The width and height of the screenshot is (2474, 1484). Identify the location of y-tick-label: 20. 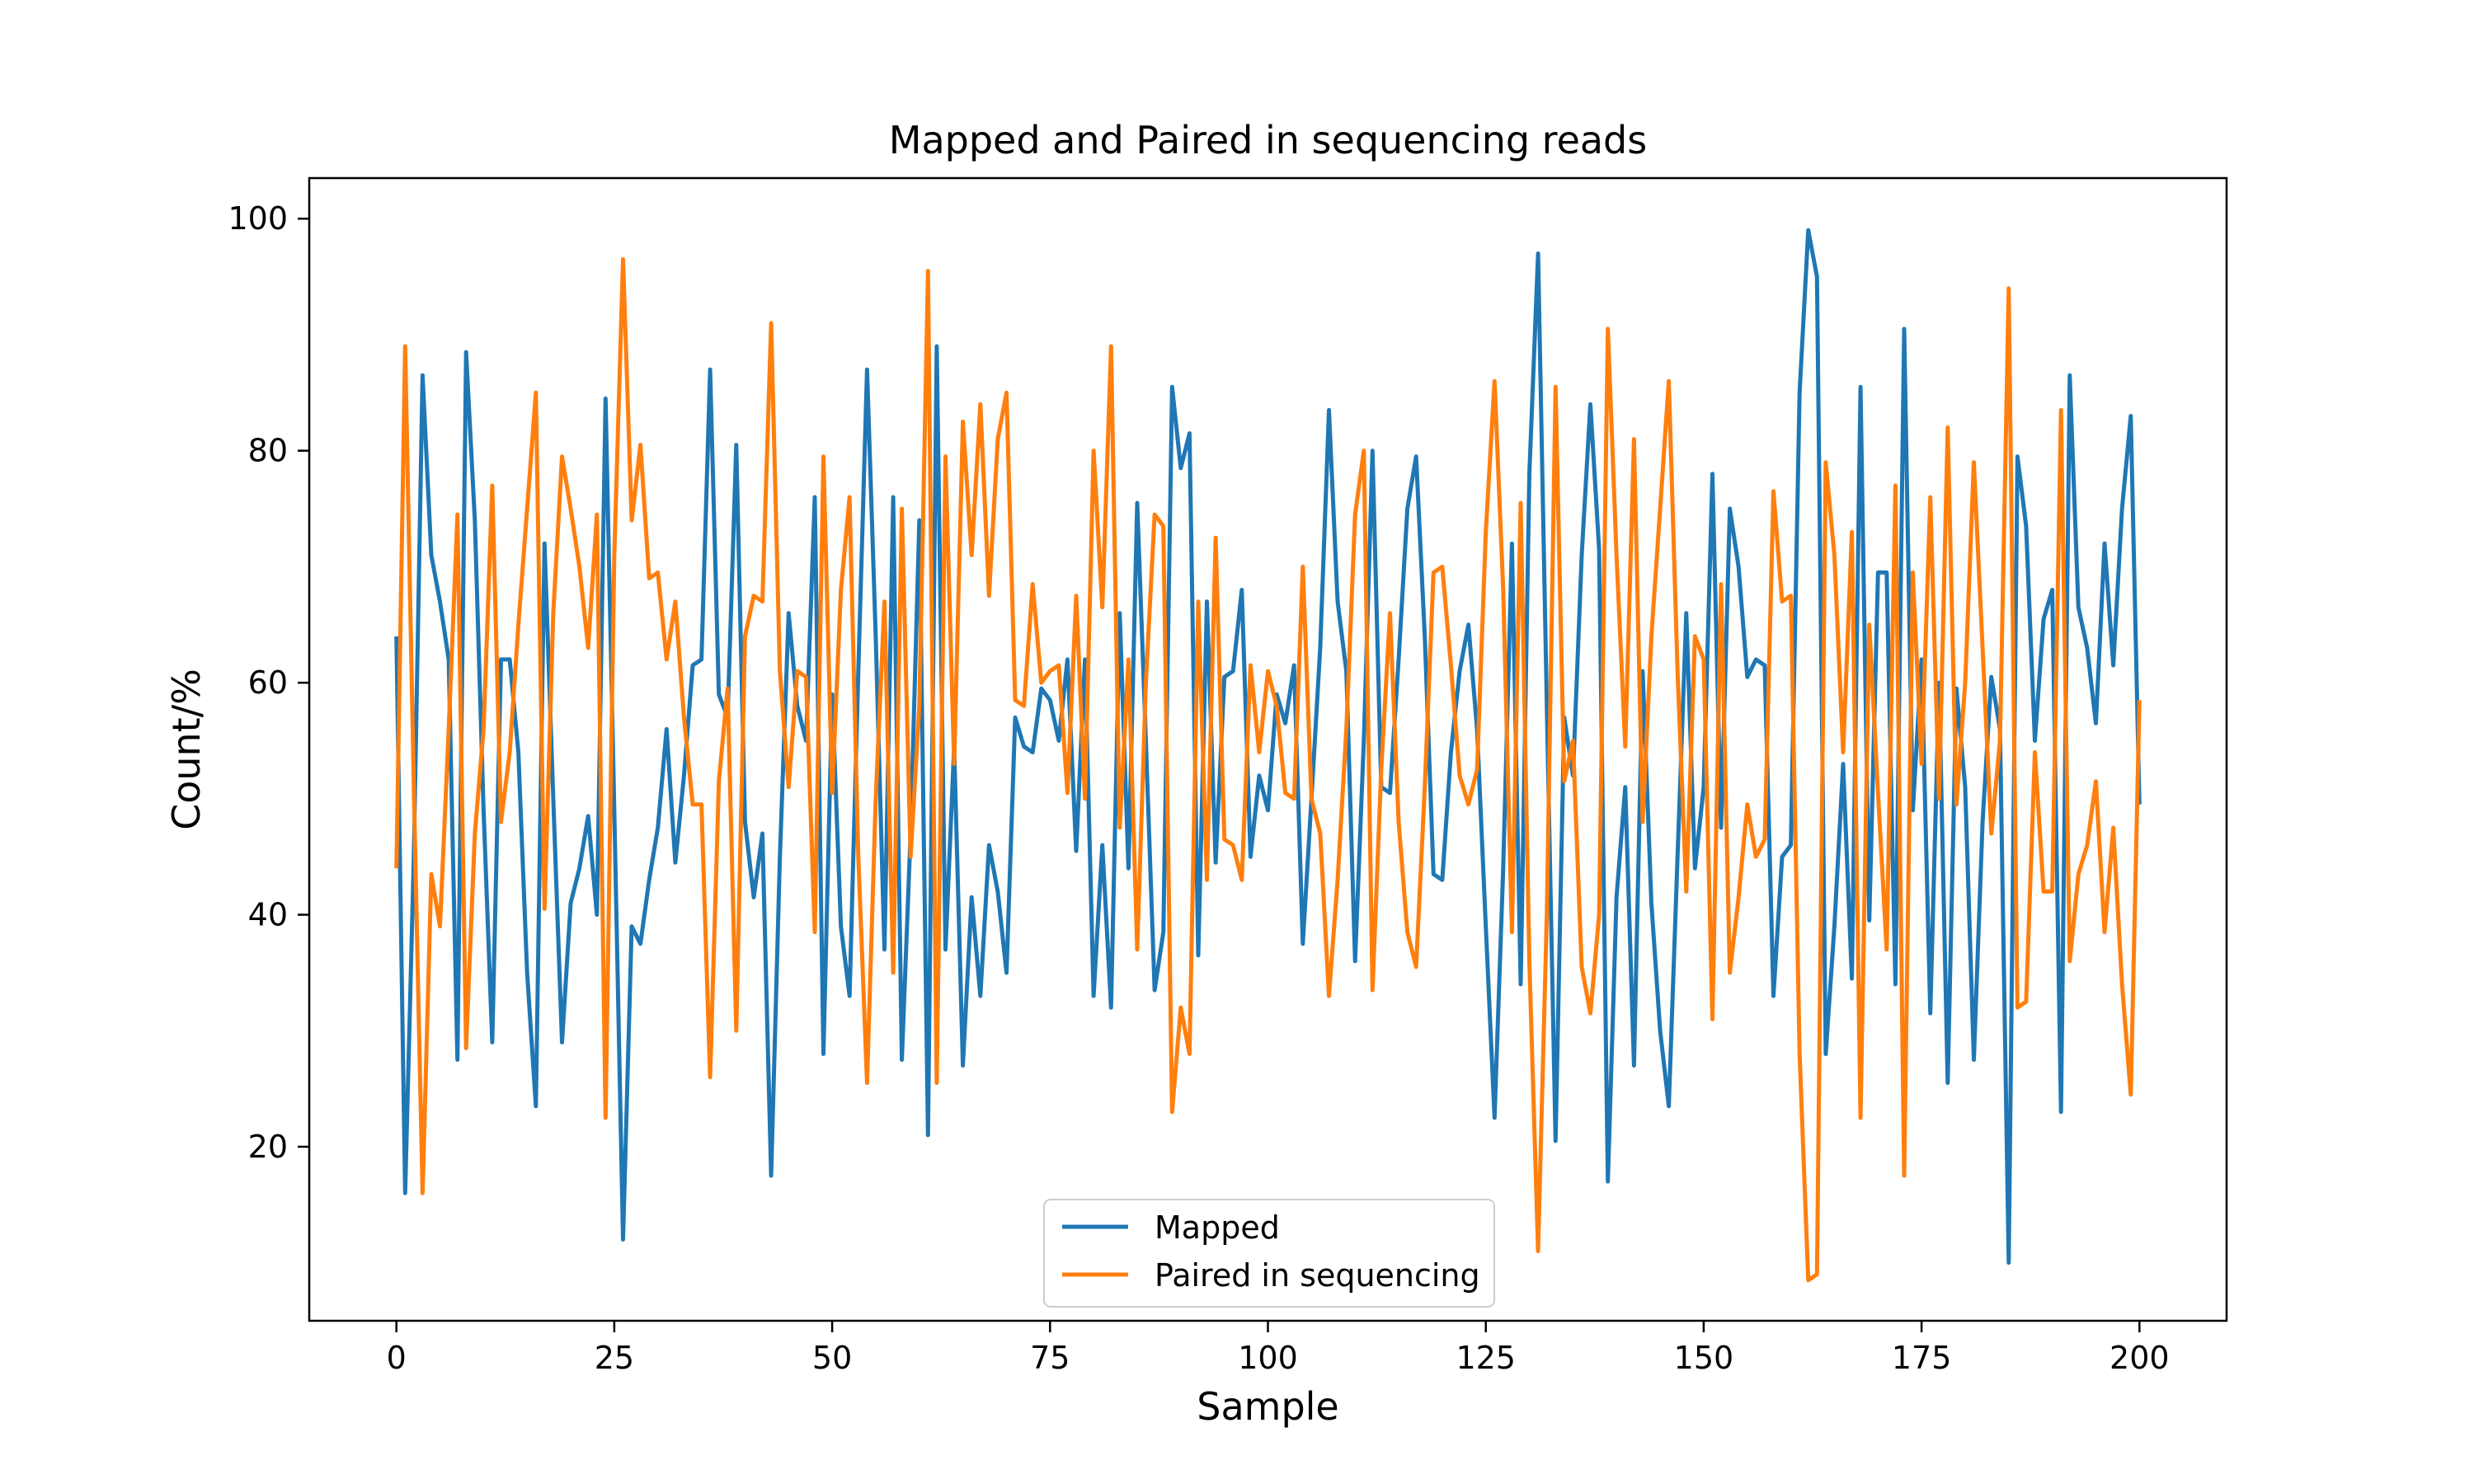
(268, 1147).